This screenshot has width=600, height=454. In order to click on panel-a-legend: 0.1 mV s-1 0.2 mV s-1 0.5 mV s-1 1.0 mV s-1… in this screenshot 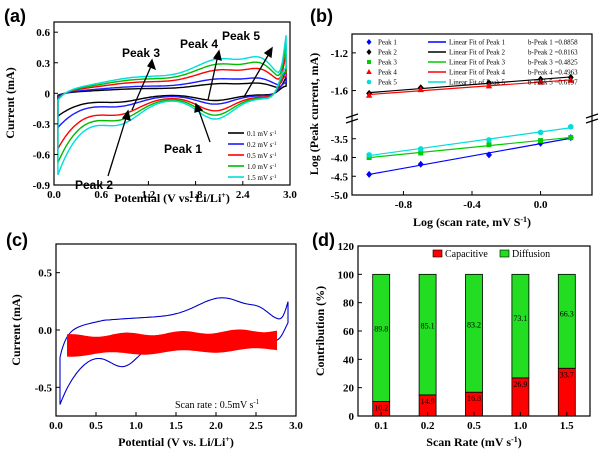, I will do `click(252, 156)`.